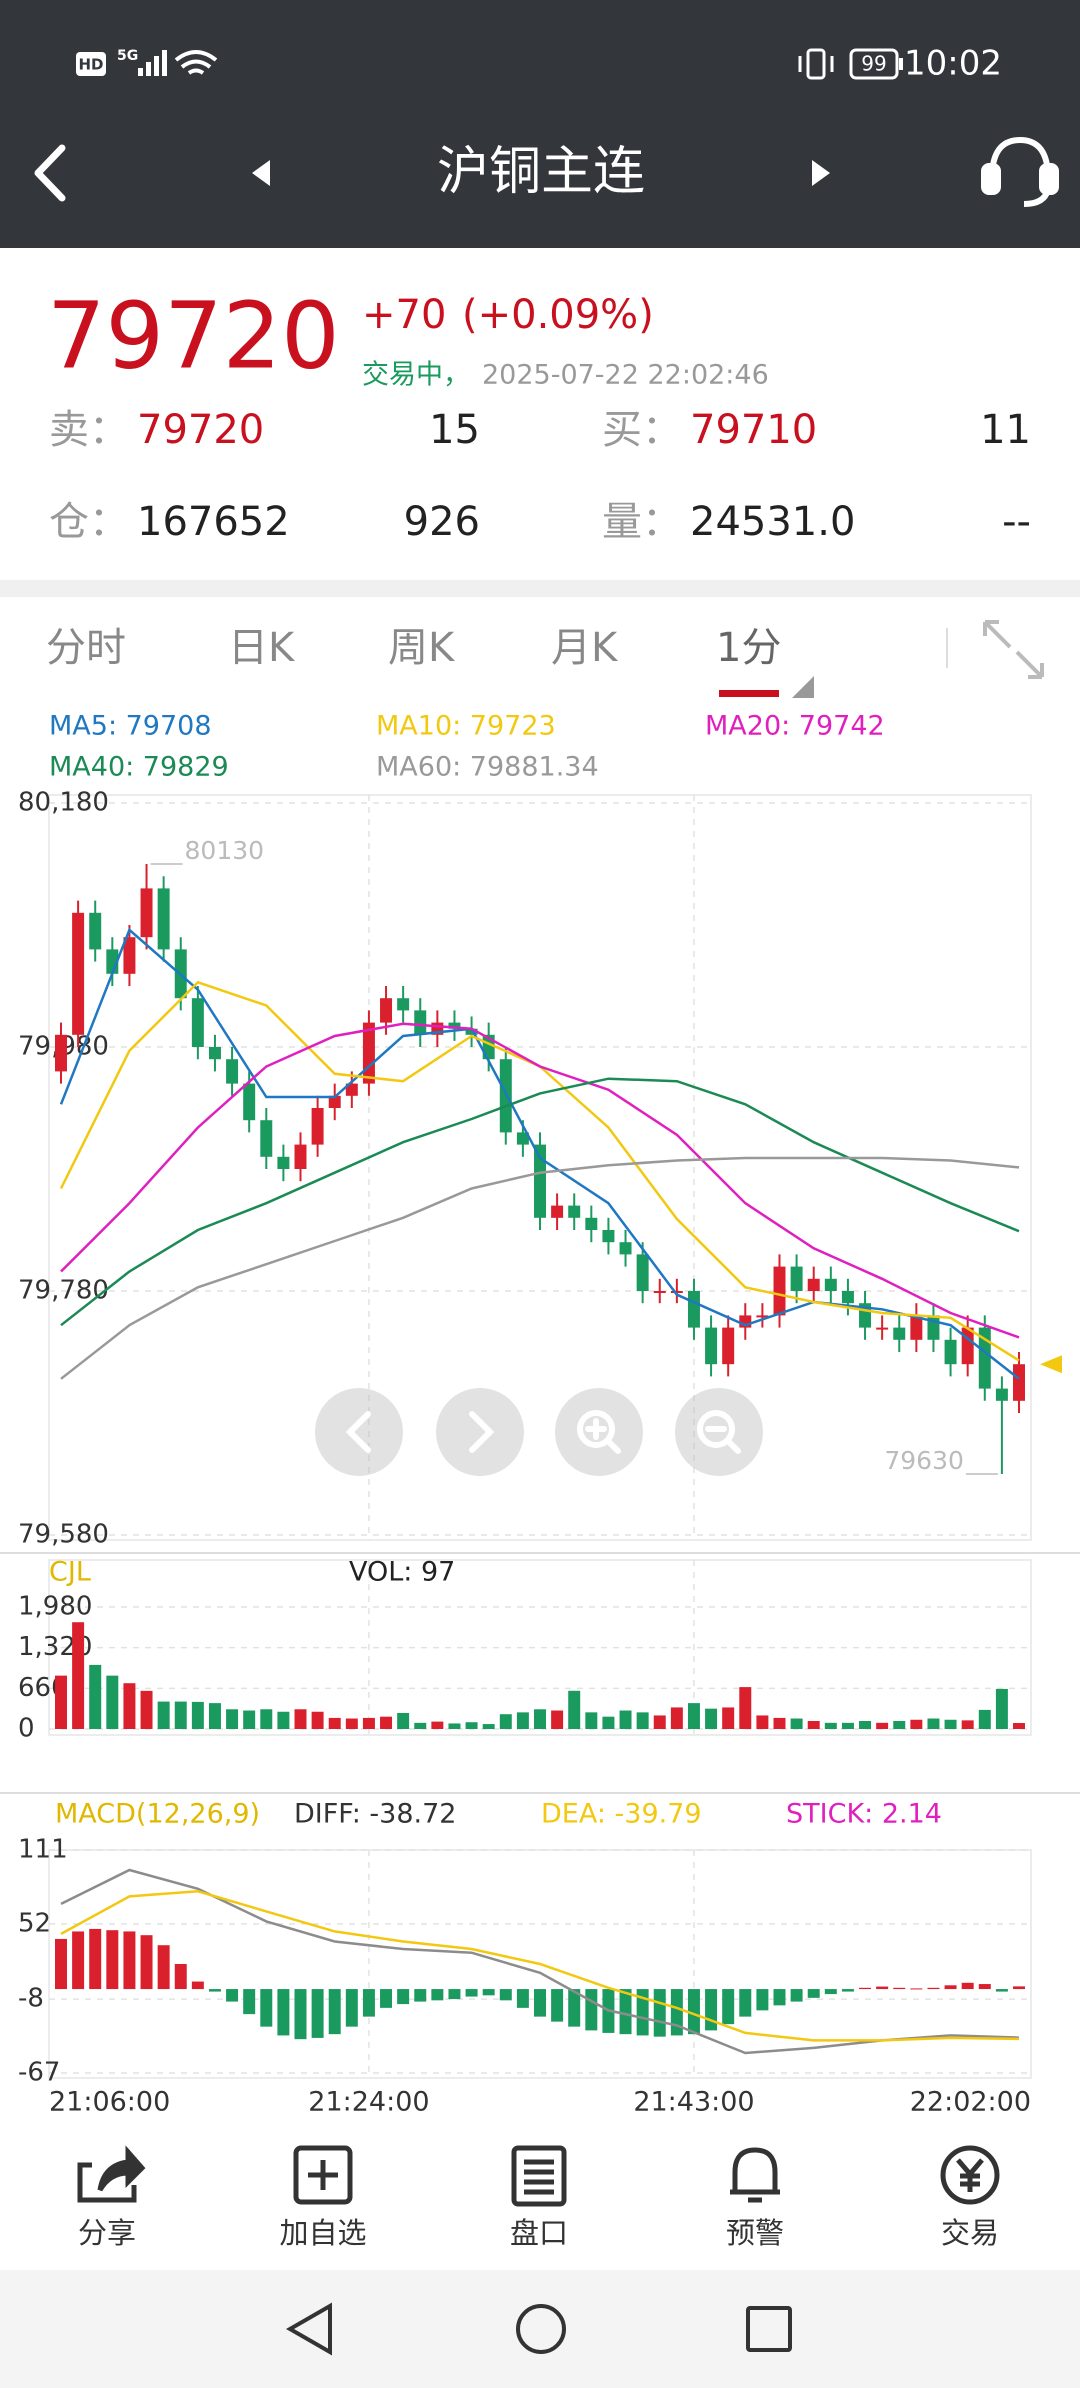 This screenshot has width=1080, height=2388. I want to click on share-arrow, so click(121, 2168).